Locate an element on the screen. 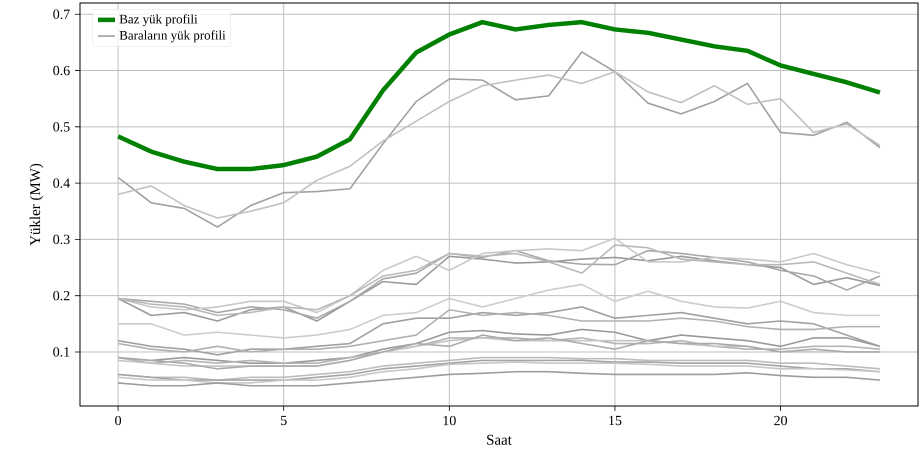  y-axis-title: Yükler (MW) is located at coordinates (37, 205).